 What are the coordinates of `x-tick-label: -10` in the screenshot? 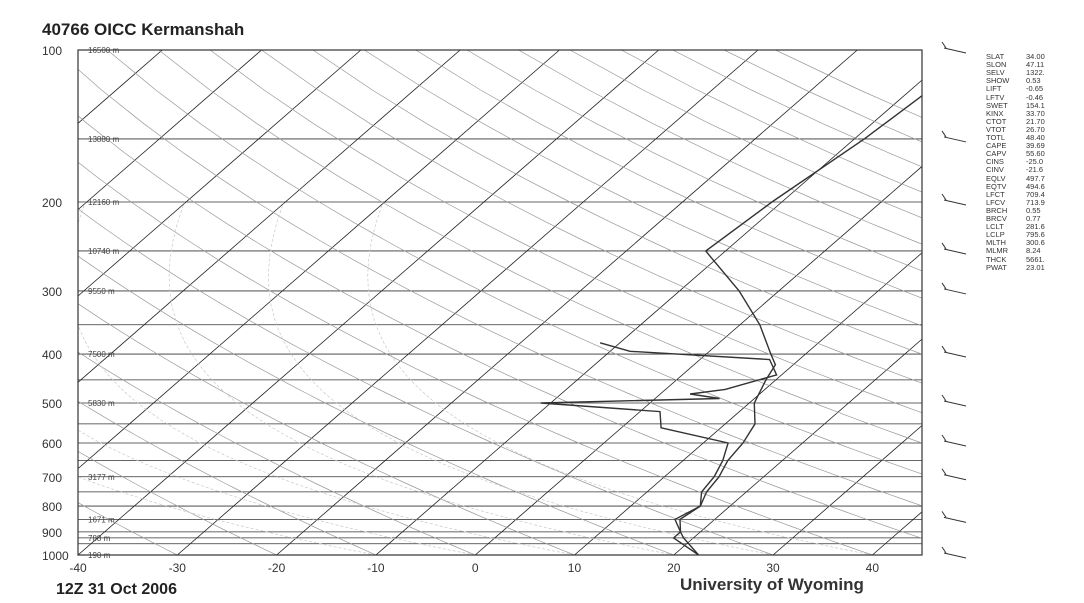 It's located at (376, 568).